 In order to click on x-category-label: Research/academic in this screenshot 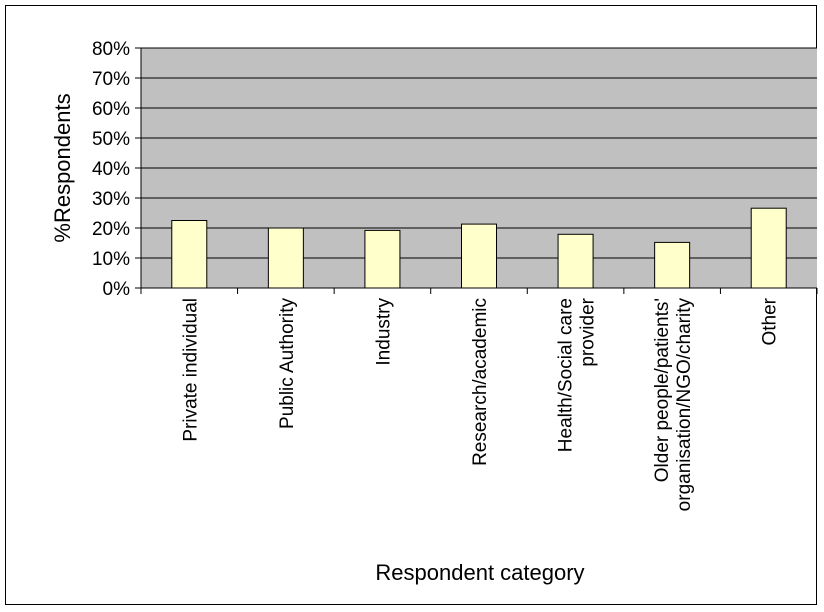, I will do `click(480, 382)`.